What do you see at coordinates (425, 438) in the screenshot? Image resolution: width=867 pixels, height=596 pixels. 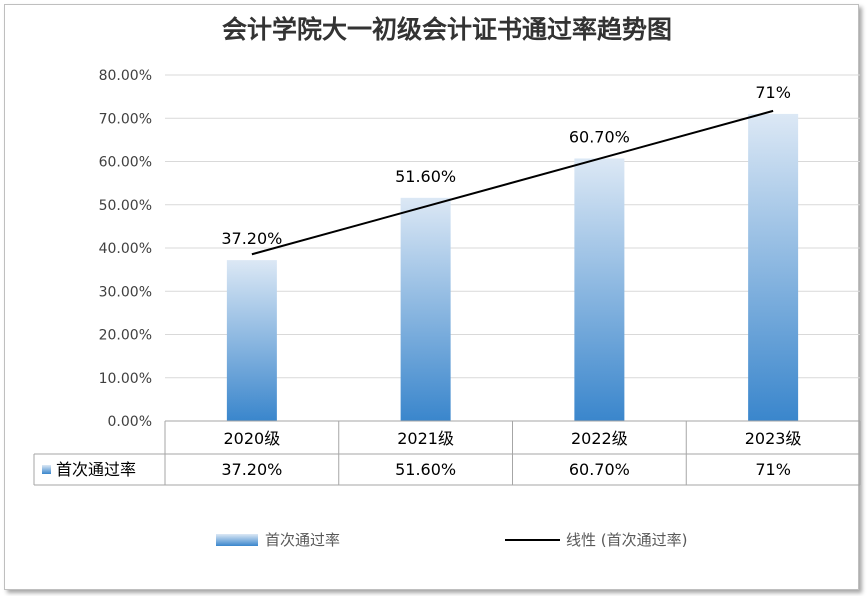 I see `x-category-label: 2021级` at bounding box center [425, 438].